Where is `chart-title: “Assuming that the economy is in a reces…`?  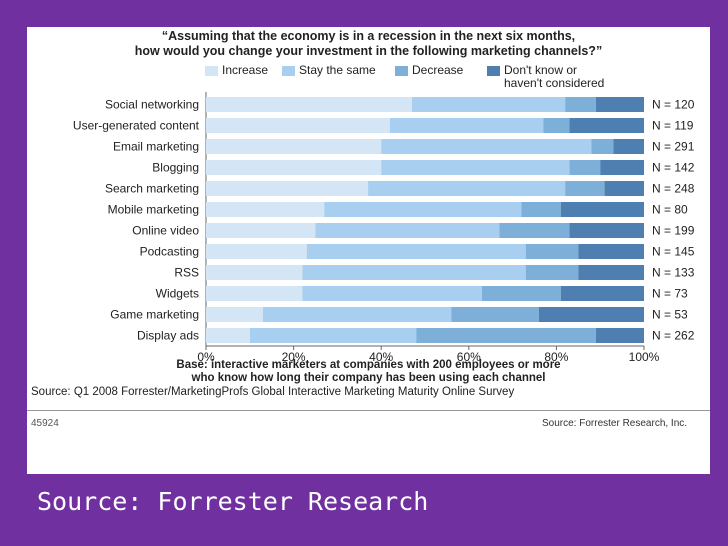
chart-title: “Assuming that the economy is in a reces… is located at coordinates (368, 44).